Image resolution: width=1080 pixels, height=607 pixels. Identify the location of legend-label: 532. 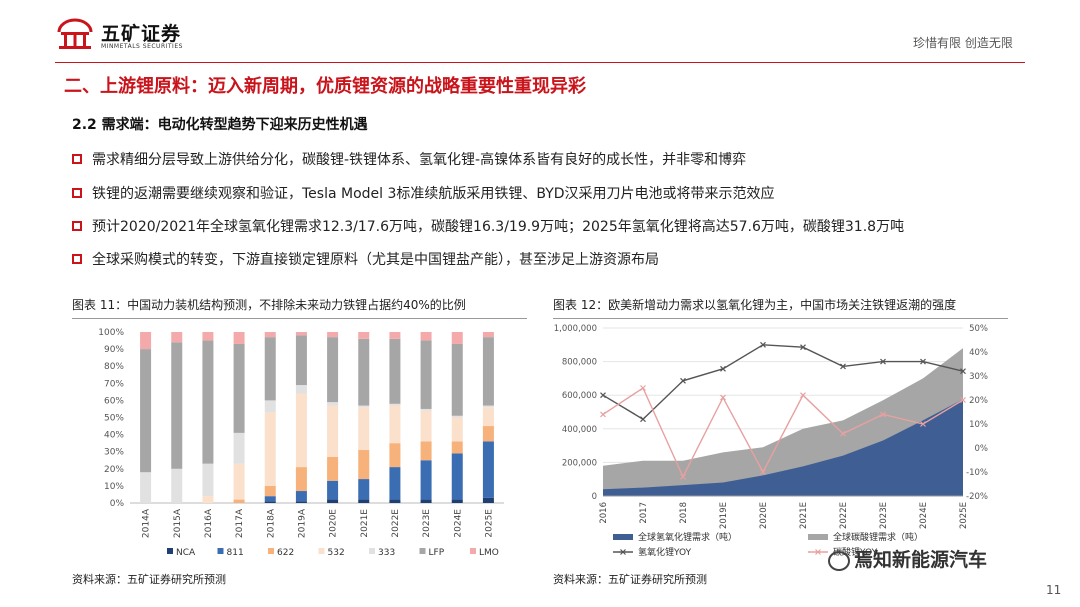
(336, 553).